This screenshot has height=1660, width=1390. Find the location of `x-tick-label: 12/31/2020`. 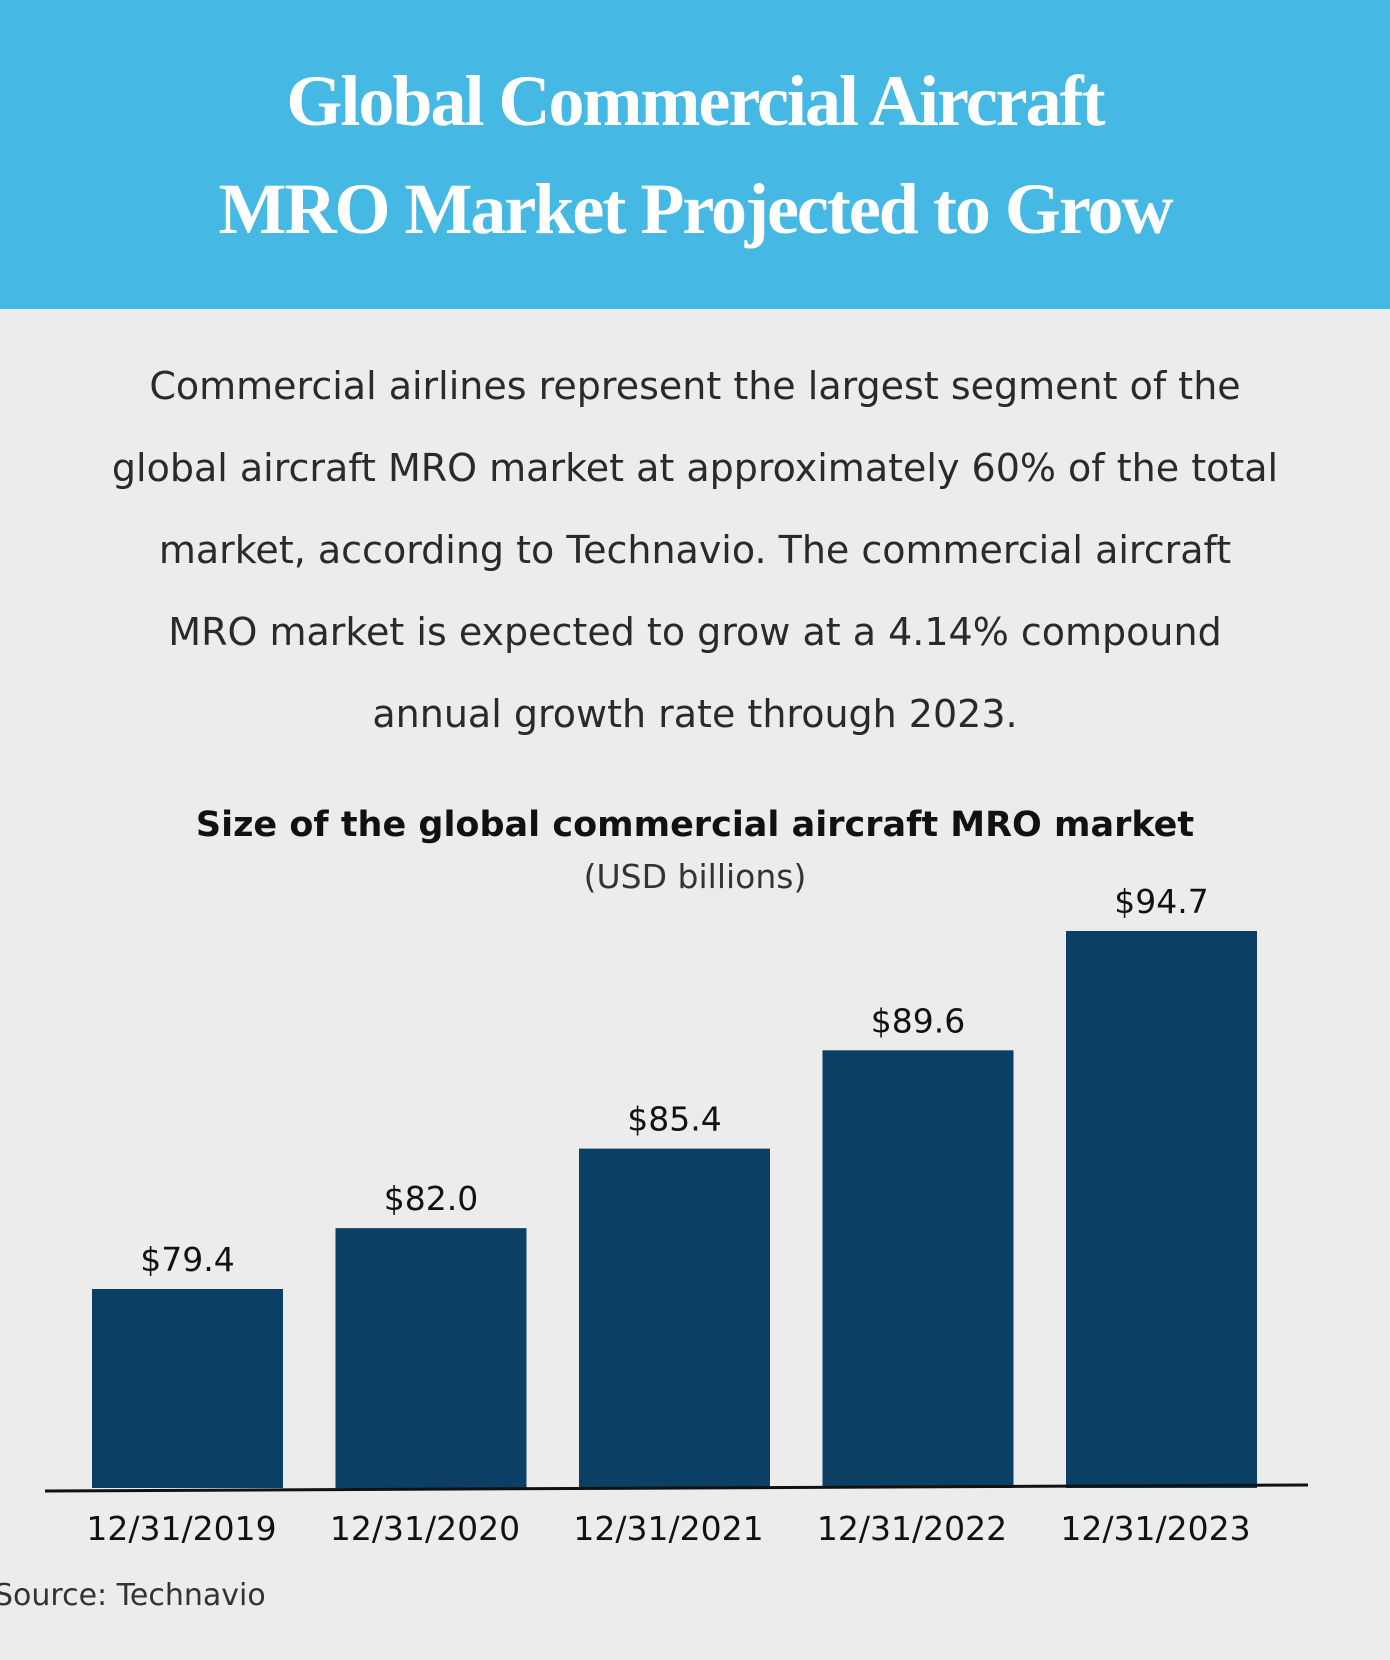

x-tick-label: 12/31/2020 is located at coordinates (425, 1528).